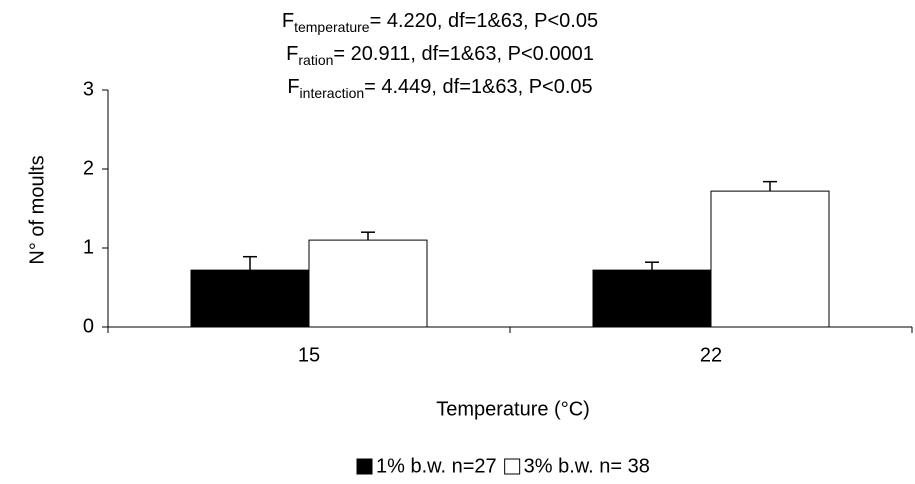 This screenshot has height=484, width=915. What do you see at coordinates (37, 209) in the screenshot?
I see `y-axis-label: N° of moults` at bounding box center [37, 209].